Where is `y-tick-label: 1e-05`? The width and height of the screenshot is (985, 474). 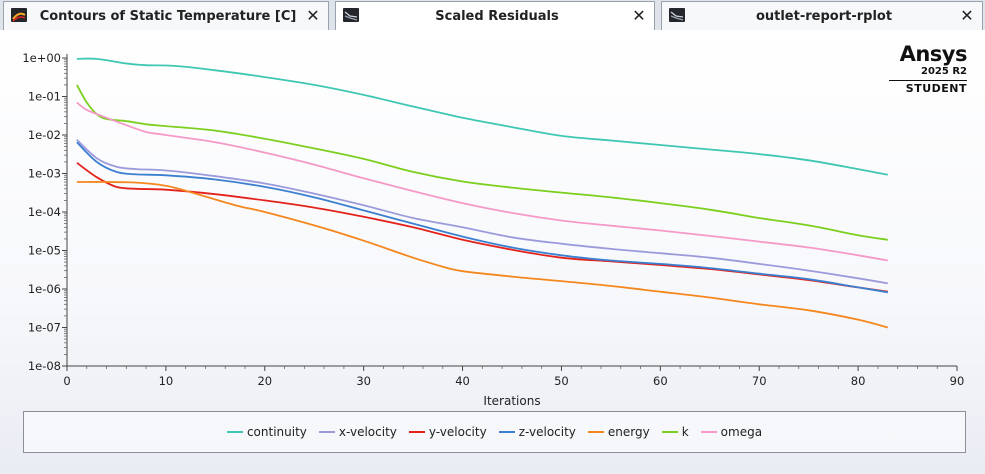 y-tick-label: 1e-05 is located at coordinates (44, 251).